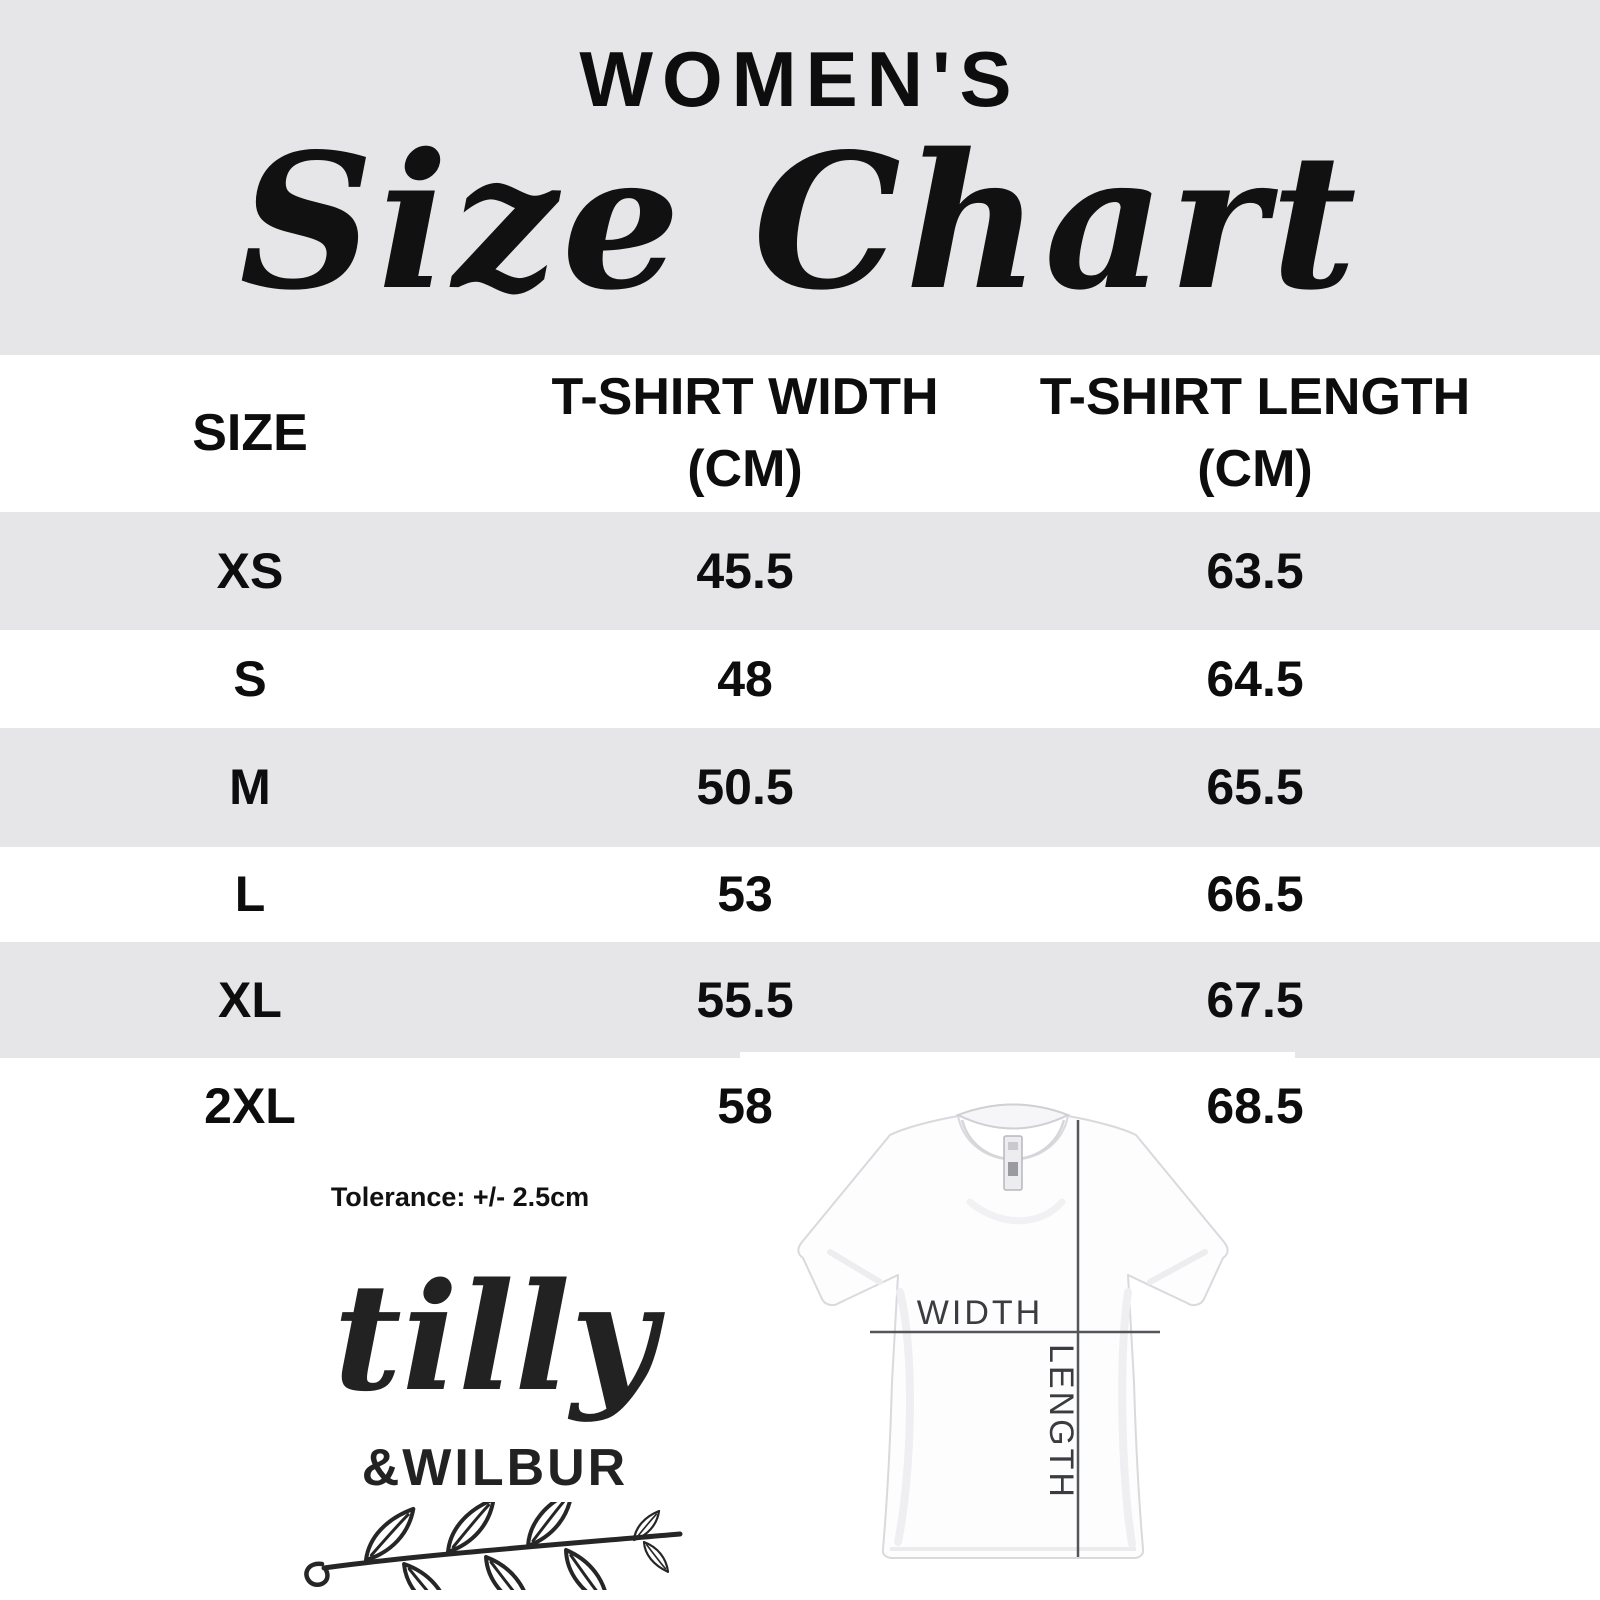  What do you see at coordinates (980, 1313) in the screenshot?
I see `width-label: WIDTH` at bounding box center [980, 1313].